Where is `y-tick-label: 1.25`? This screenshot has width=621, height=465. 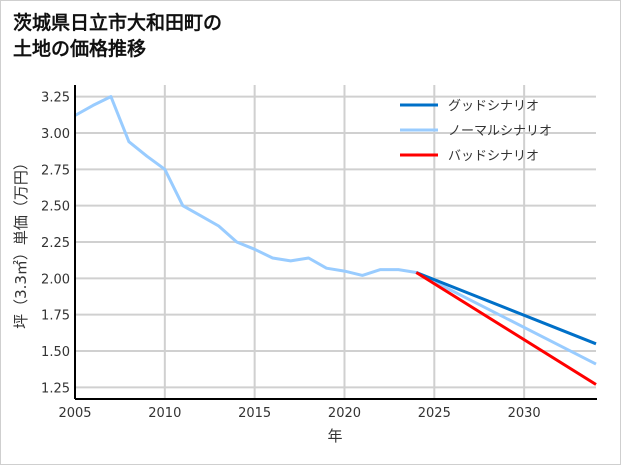
y-tick-label: 1.25 is located at coordinates (55, 388).